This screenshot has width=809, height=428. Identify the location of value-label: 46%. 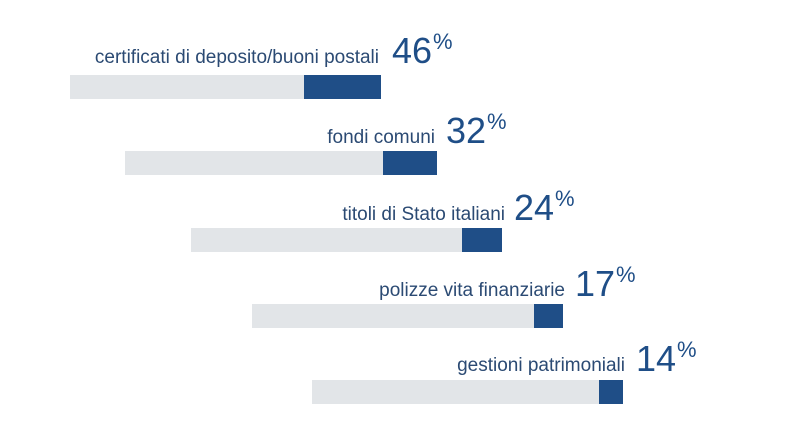
(422, 50).